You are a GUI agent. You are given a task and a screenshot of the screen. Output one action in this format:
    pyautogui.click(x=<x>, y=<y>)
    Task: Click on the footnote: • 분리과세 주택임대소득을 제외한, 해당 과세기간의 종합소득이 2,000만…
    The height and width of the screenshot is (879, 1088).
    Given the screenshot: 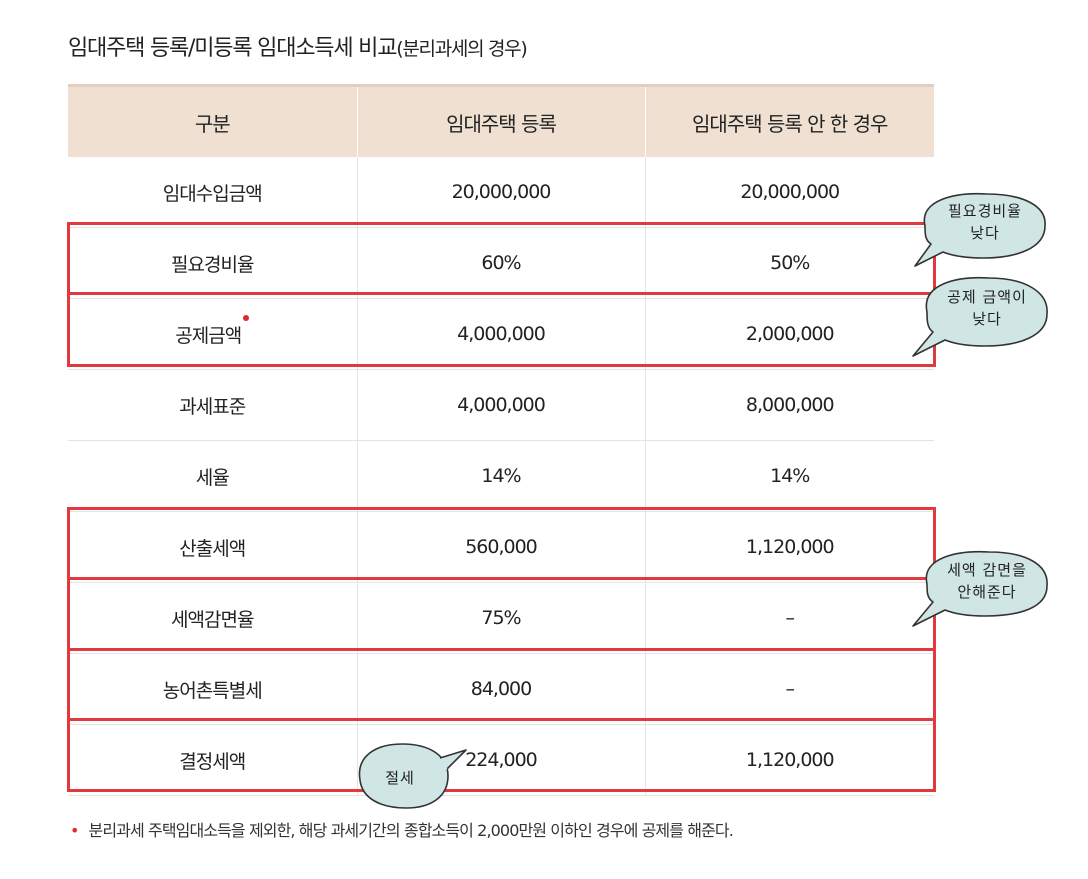 What is the action you would take?
    pyautogui.click(x=402, y=829)
    